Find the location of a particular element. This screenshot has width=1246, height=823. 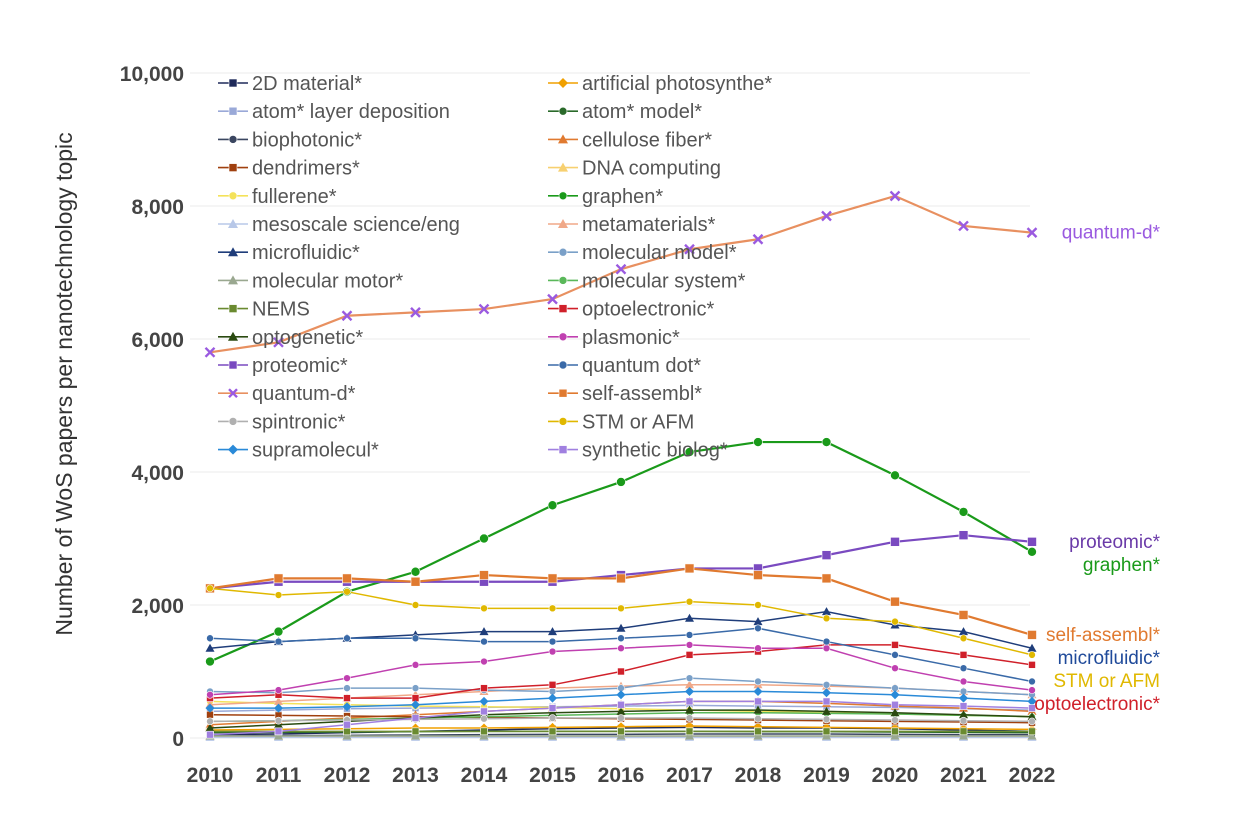

legend-label: synthetic biolog* is located at coordinates (655, 451).